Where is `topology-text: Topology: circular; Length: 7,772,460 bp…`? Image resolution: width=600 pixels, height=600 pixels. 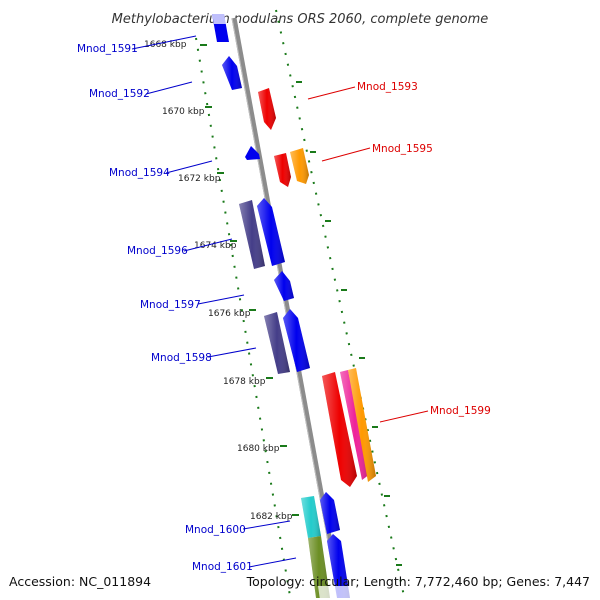
topology-text: Topology: circular; Length: 7,772,460 bp… is located at coordinates (418, 581).